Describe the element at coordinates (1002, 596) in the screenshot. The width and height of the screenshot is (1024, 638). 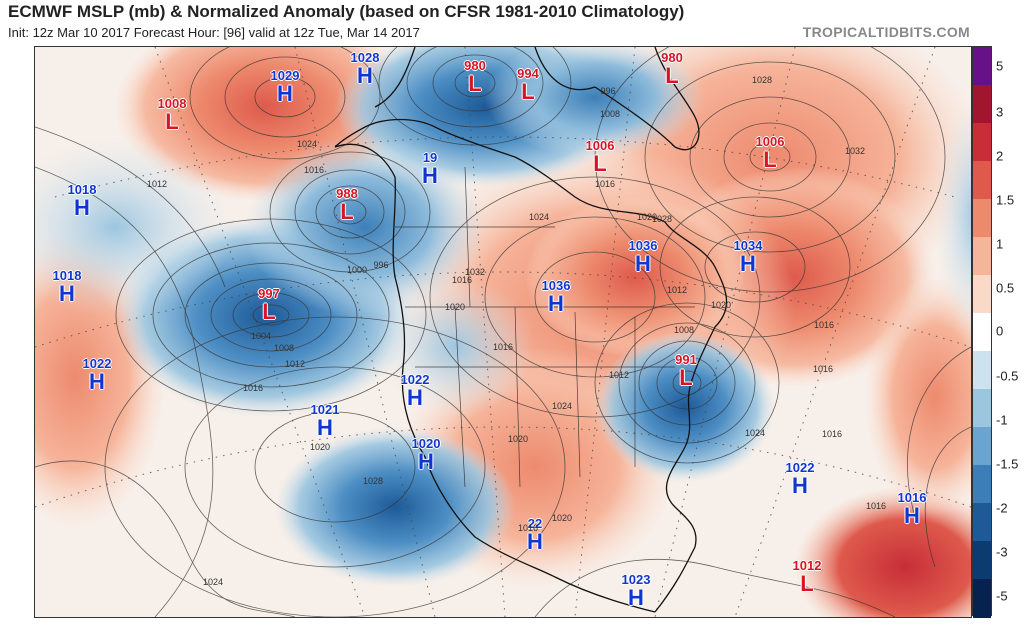
I see `colorbar-label: -5` at that location.